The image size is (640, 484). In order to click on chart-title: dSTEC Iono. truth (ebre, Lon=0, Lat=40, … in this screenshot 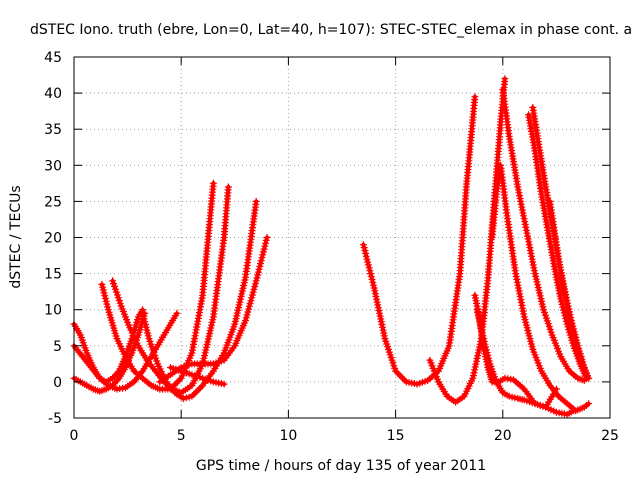, I will do `click(331, 30)`.